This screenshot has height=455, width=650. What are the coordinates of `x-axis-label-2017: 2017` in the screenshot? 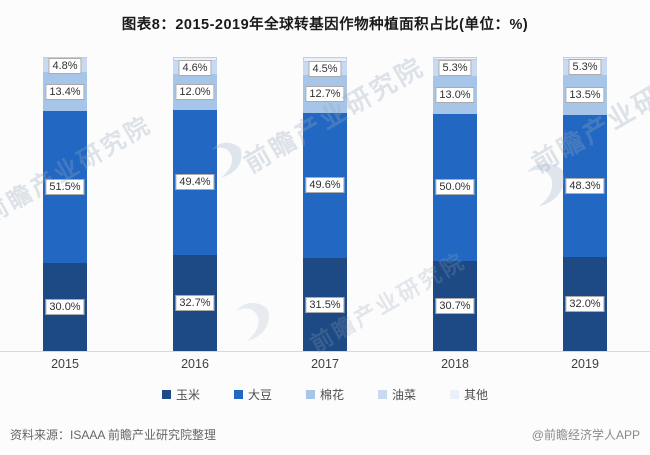 It's located at (325, 364).